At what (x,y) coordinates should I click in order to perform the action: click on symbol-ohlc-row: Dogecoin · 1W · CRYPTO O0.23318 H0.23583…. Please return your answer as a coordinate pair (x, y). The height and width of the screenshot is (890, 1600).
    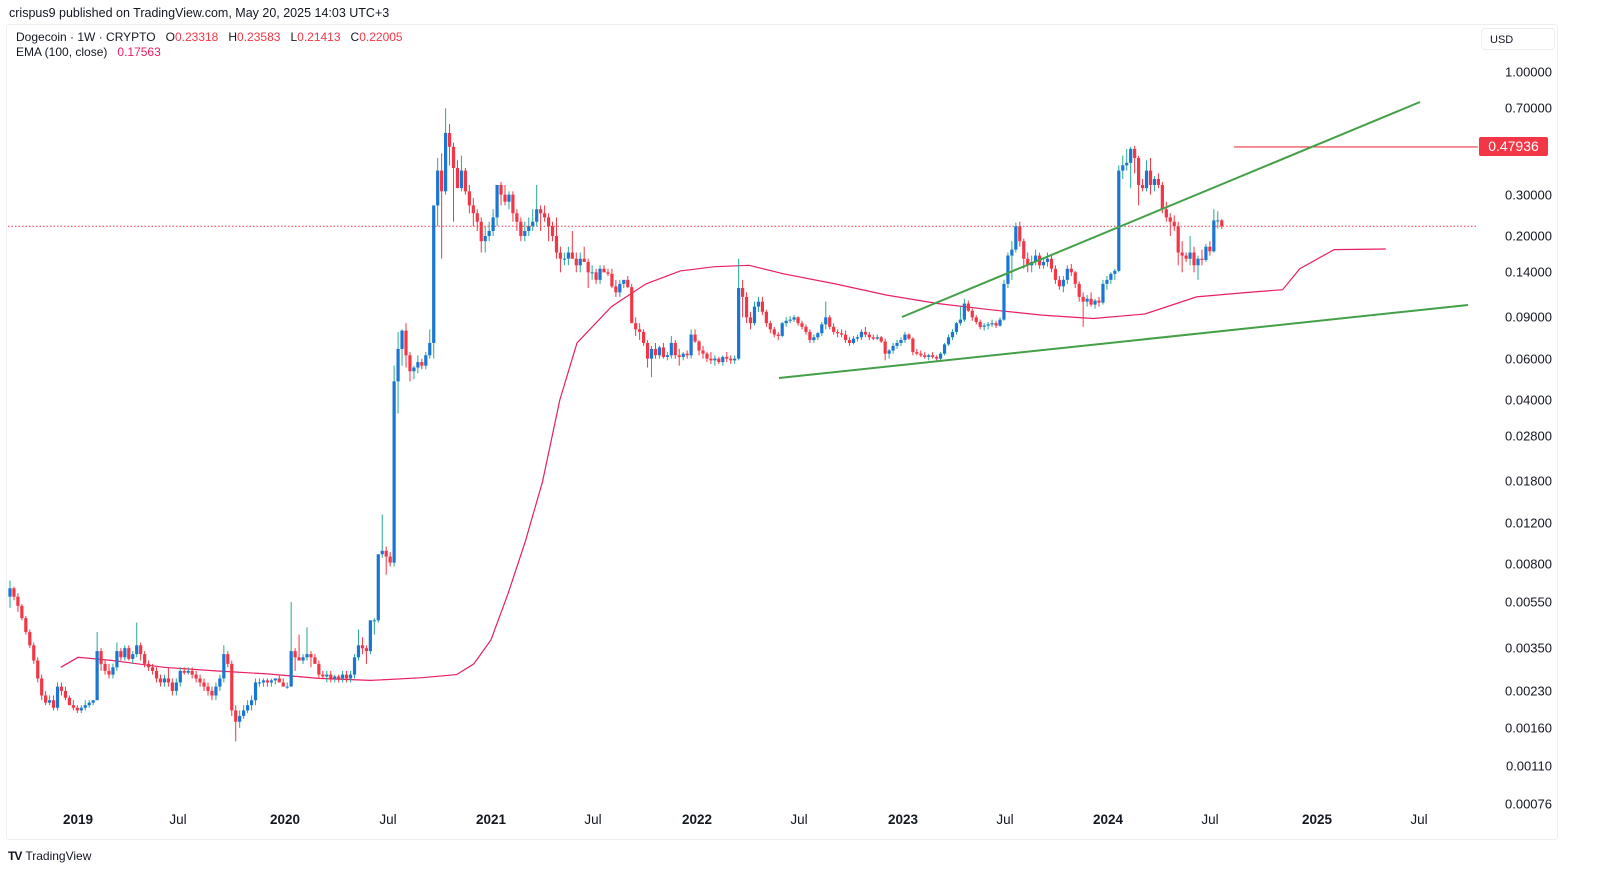
    Looking at the image, I should click on (209, 37).